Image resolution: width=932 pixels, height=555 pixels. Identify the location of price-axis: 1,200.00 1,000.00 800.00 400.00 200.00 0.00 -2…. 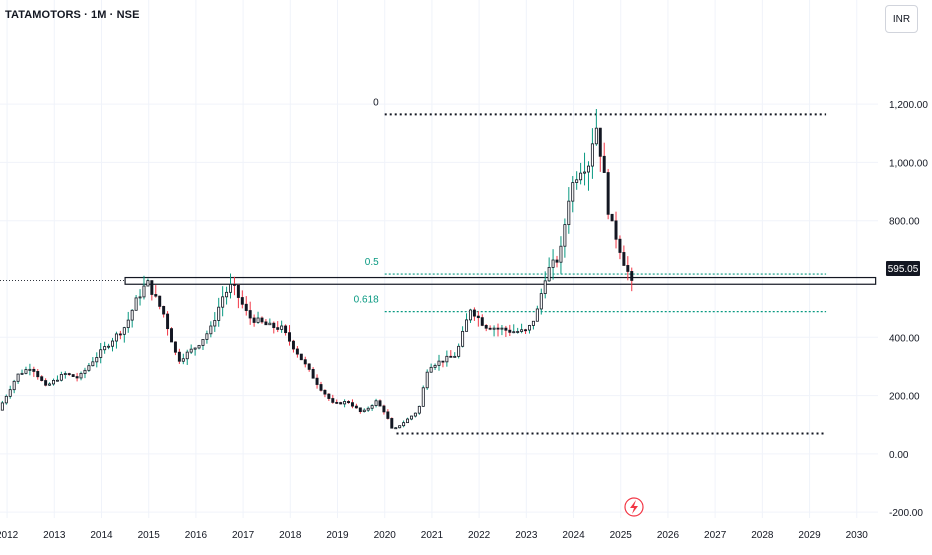
(908, 309).